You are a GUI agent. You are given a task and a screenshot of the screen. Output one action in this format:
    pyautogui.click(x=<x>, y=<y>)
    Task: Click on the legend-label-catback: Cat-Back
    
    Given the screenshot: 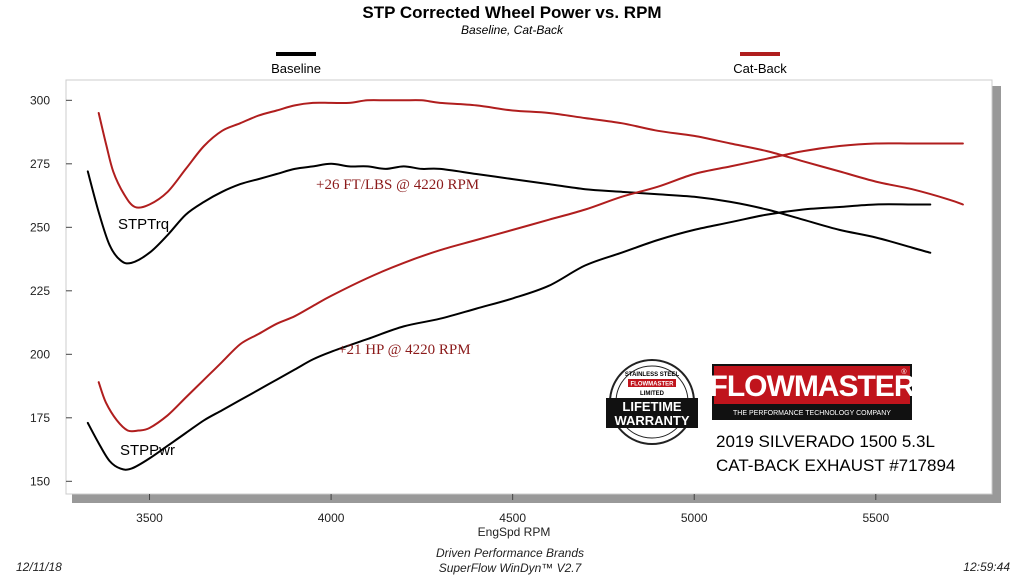 What is the action you would take?
    pyautogui.click(x=760, y=68)
    